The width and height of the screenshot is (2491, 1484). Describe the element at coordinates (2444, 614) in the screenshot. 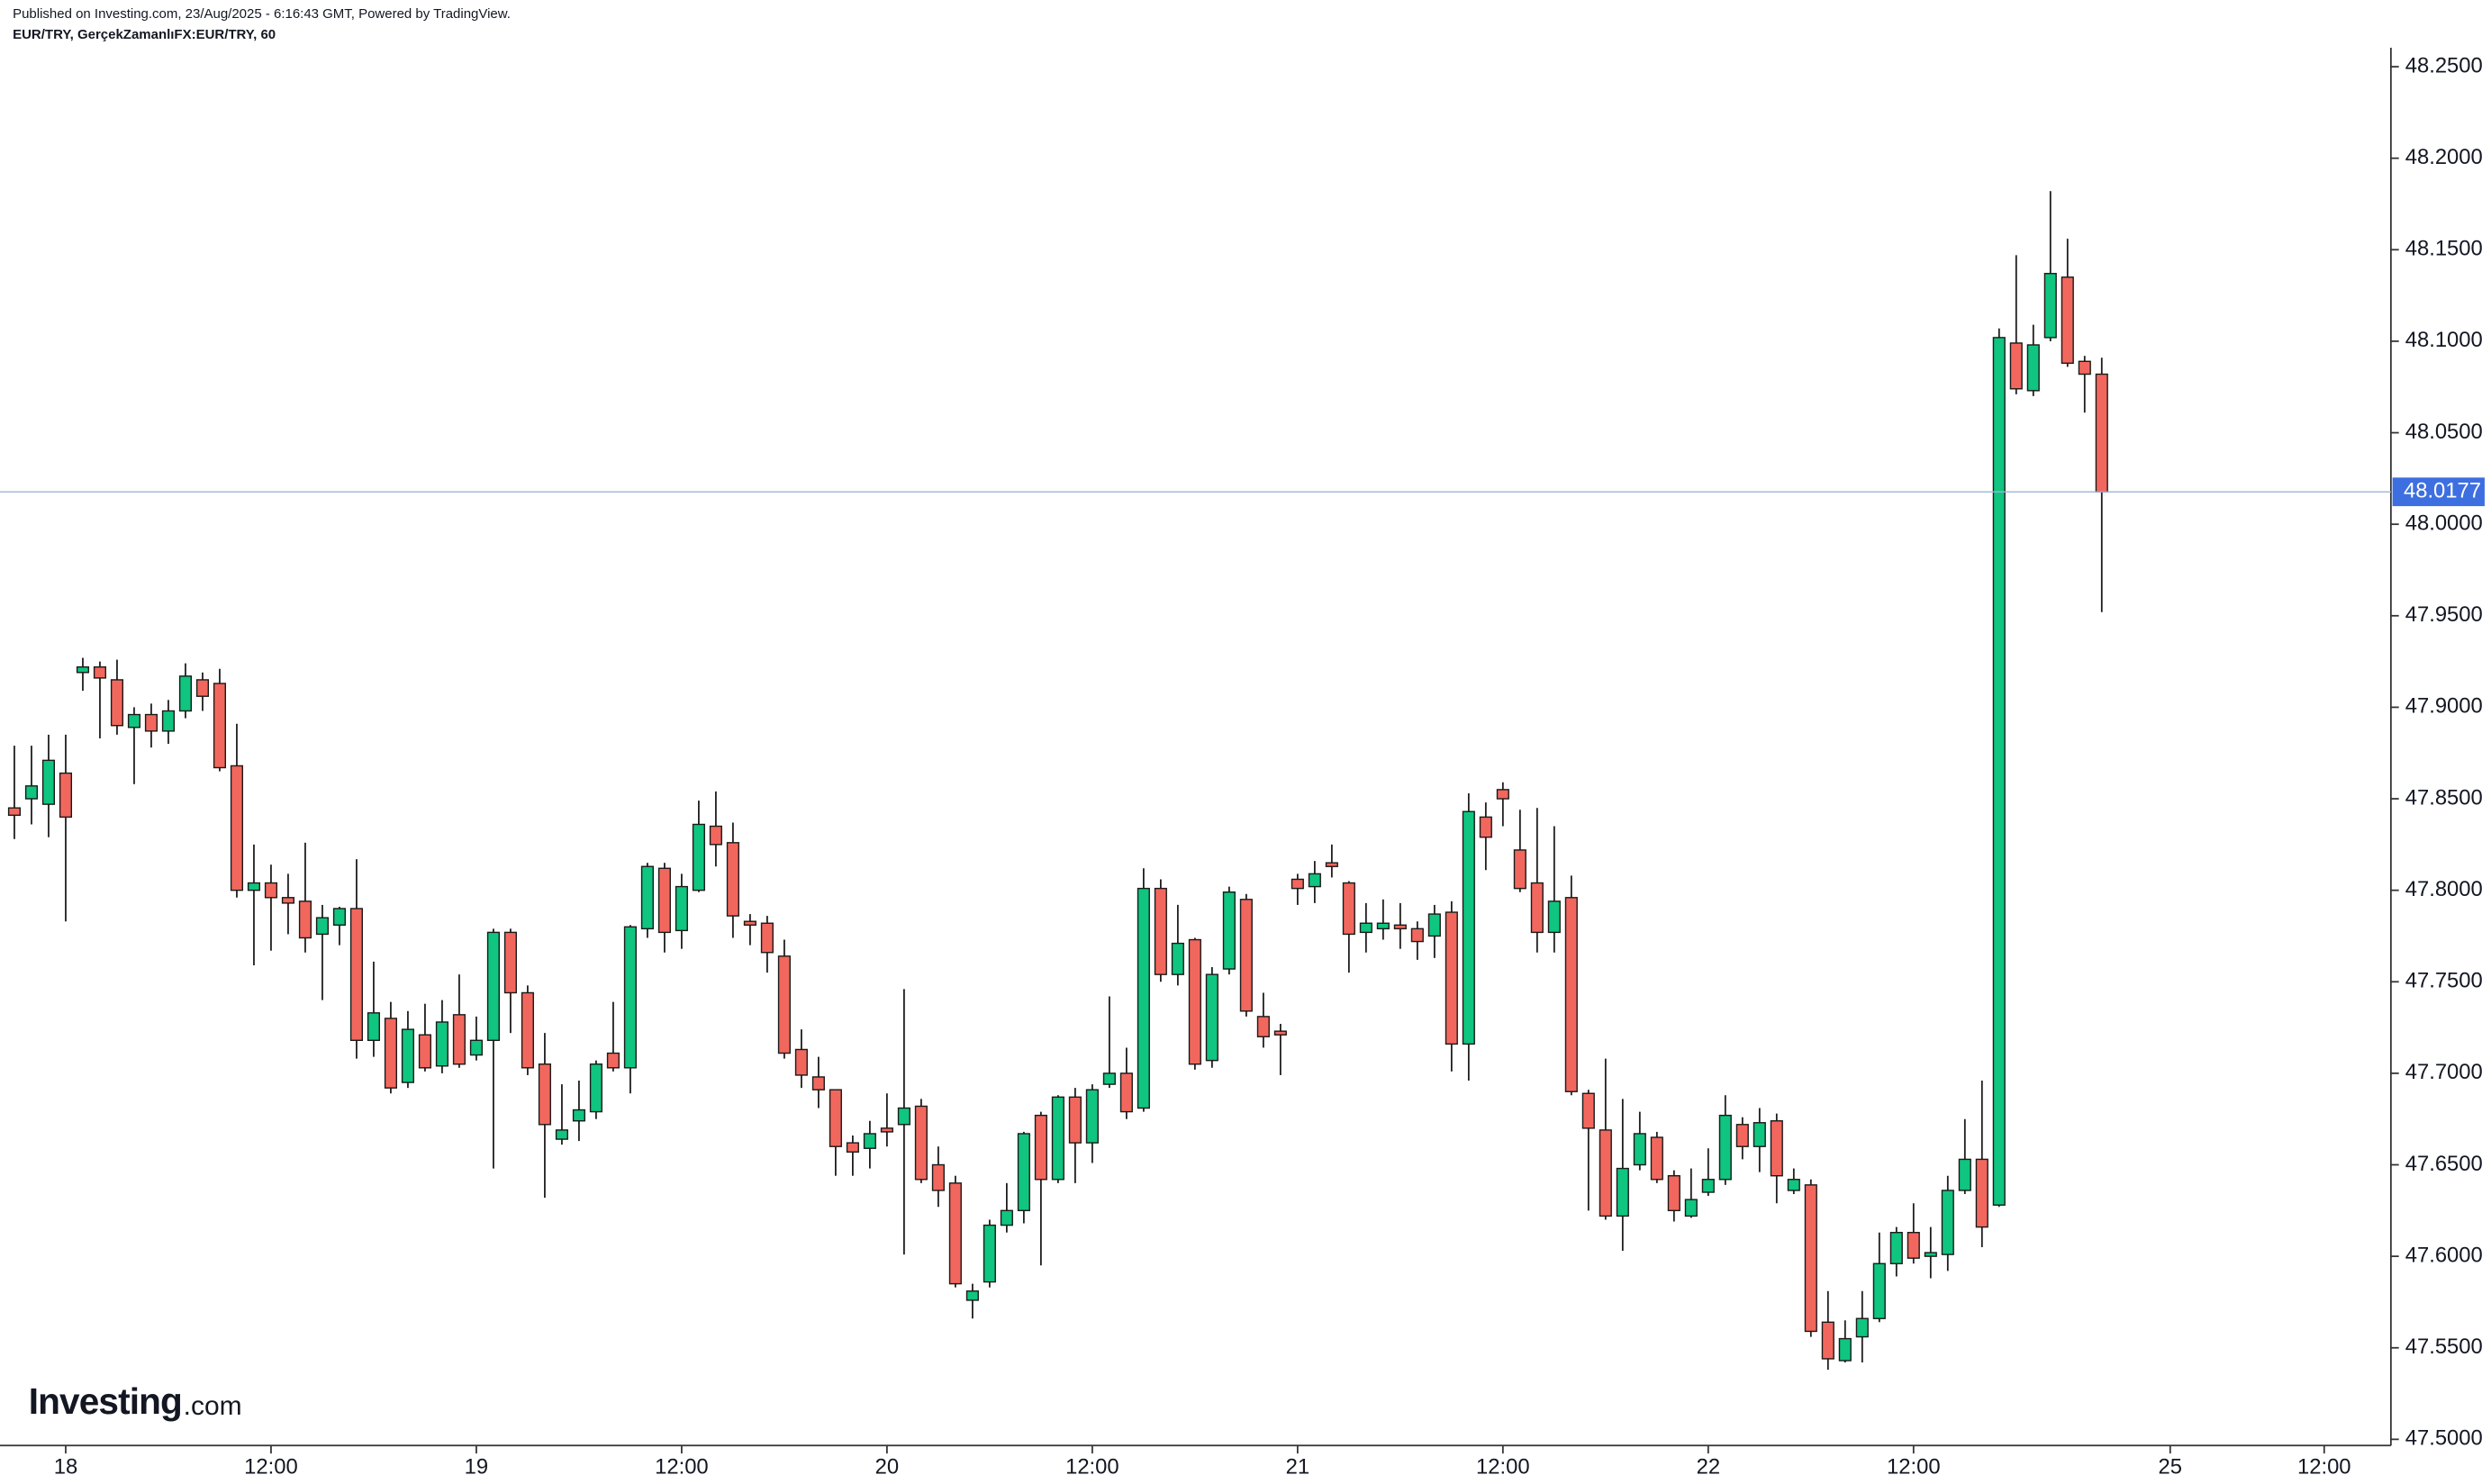

I see `y-tick-label: 47.9500` at that location.